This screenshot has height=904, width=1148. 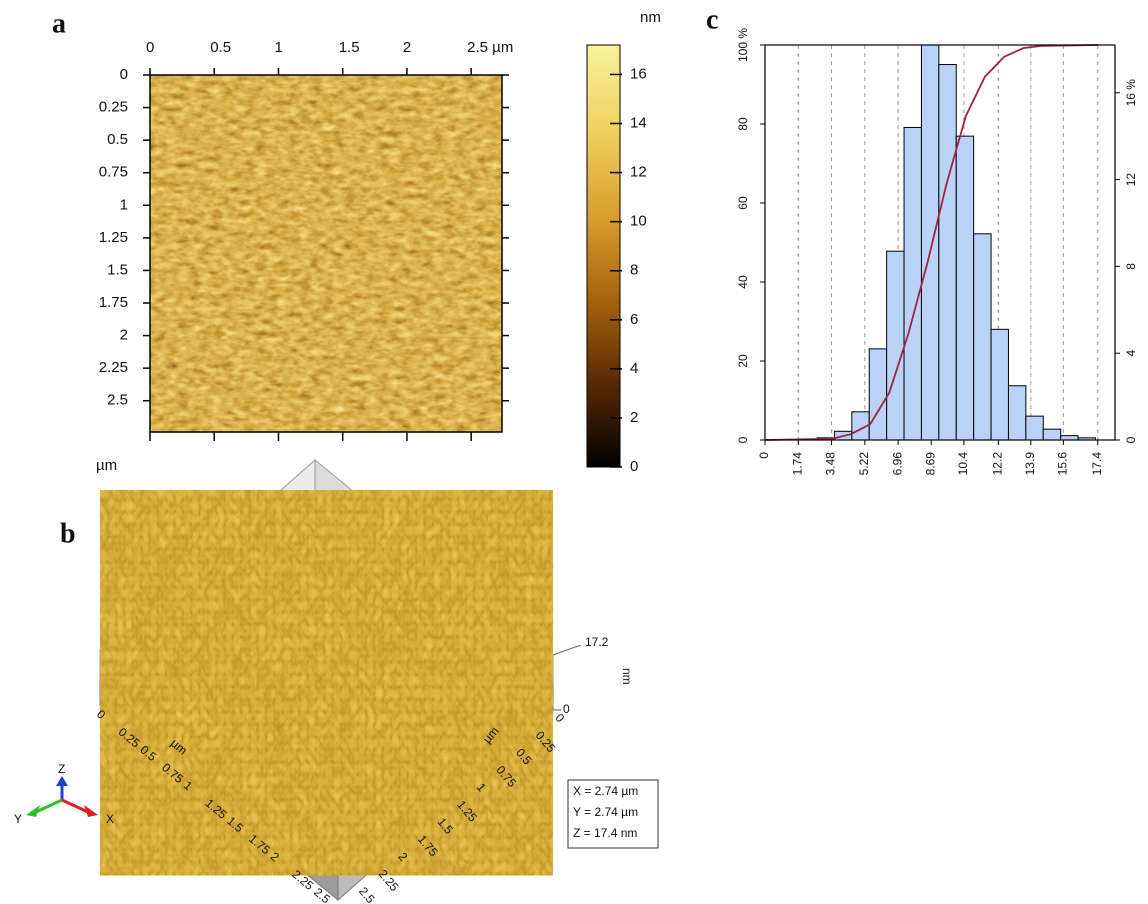 What do you see at coordinates (1063, 464) in the screenshot?
I see `x-tick-label: 15.6` at bounding box center [1063, 464].